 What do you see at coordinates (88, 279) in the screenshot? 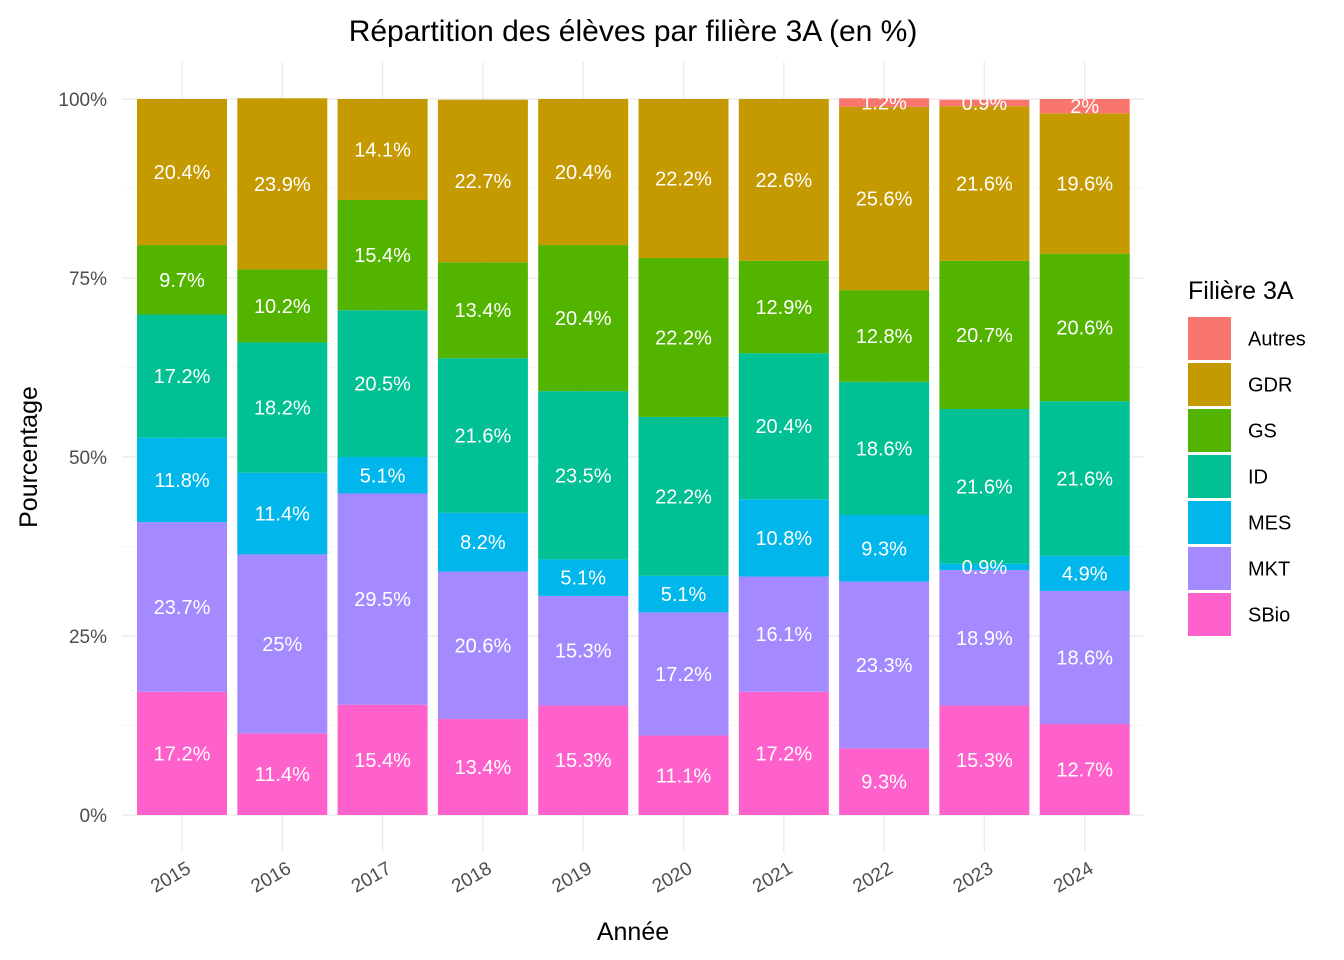
I see `y-tick-label: 75%` at bounding box center [88, 279].